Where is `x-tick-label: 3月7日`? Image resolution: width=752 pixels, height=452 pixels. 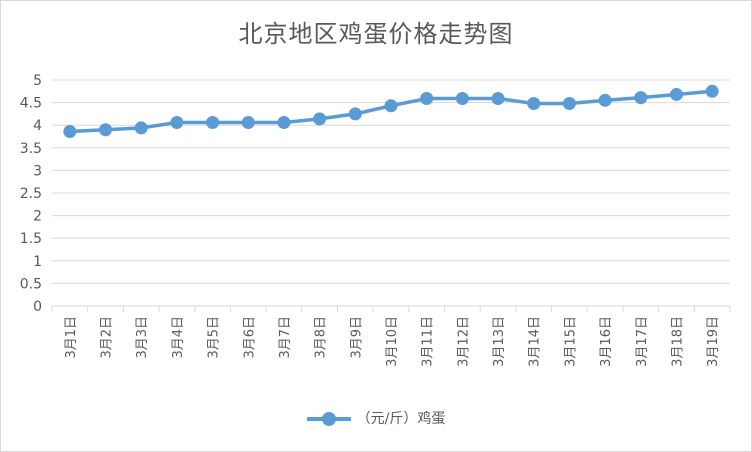
x-tick-label: 3月7日 is located at coordinates (285, 337).